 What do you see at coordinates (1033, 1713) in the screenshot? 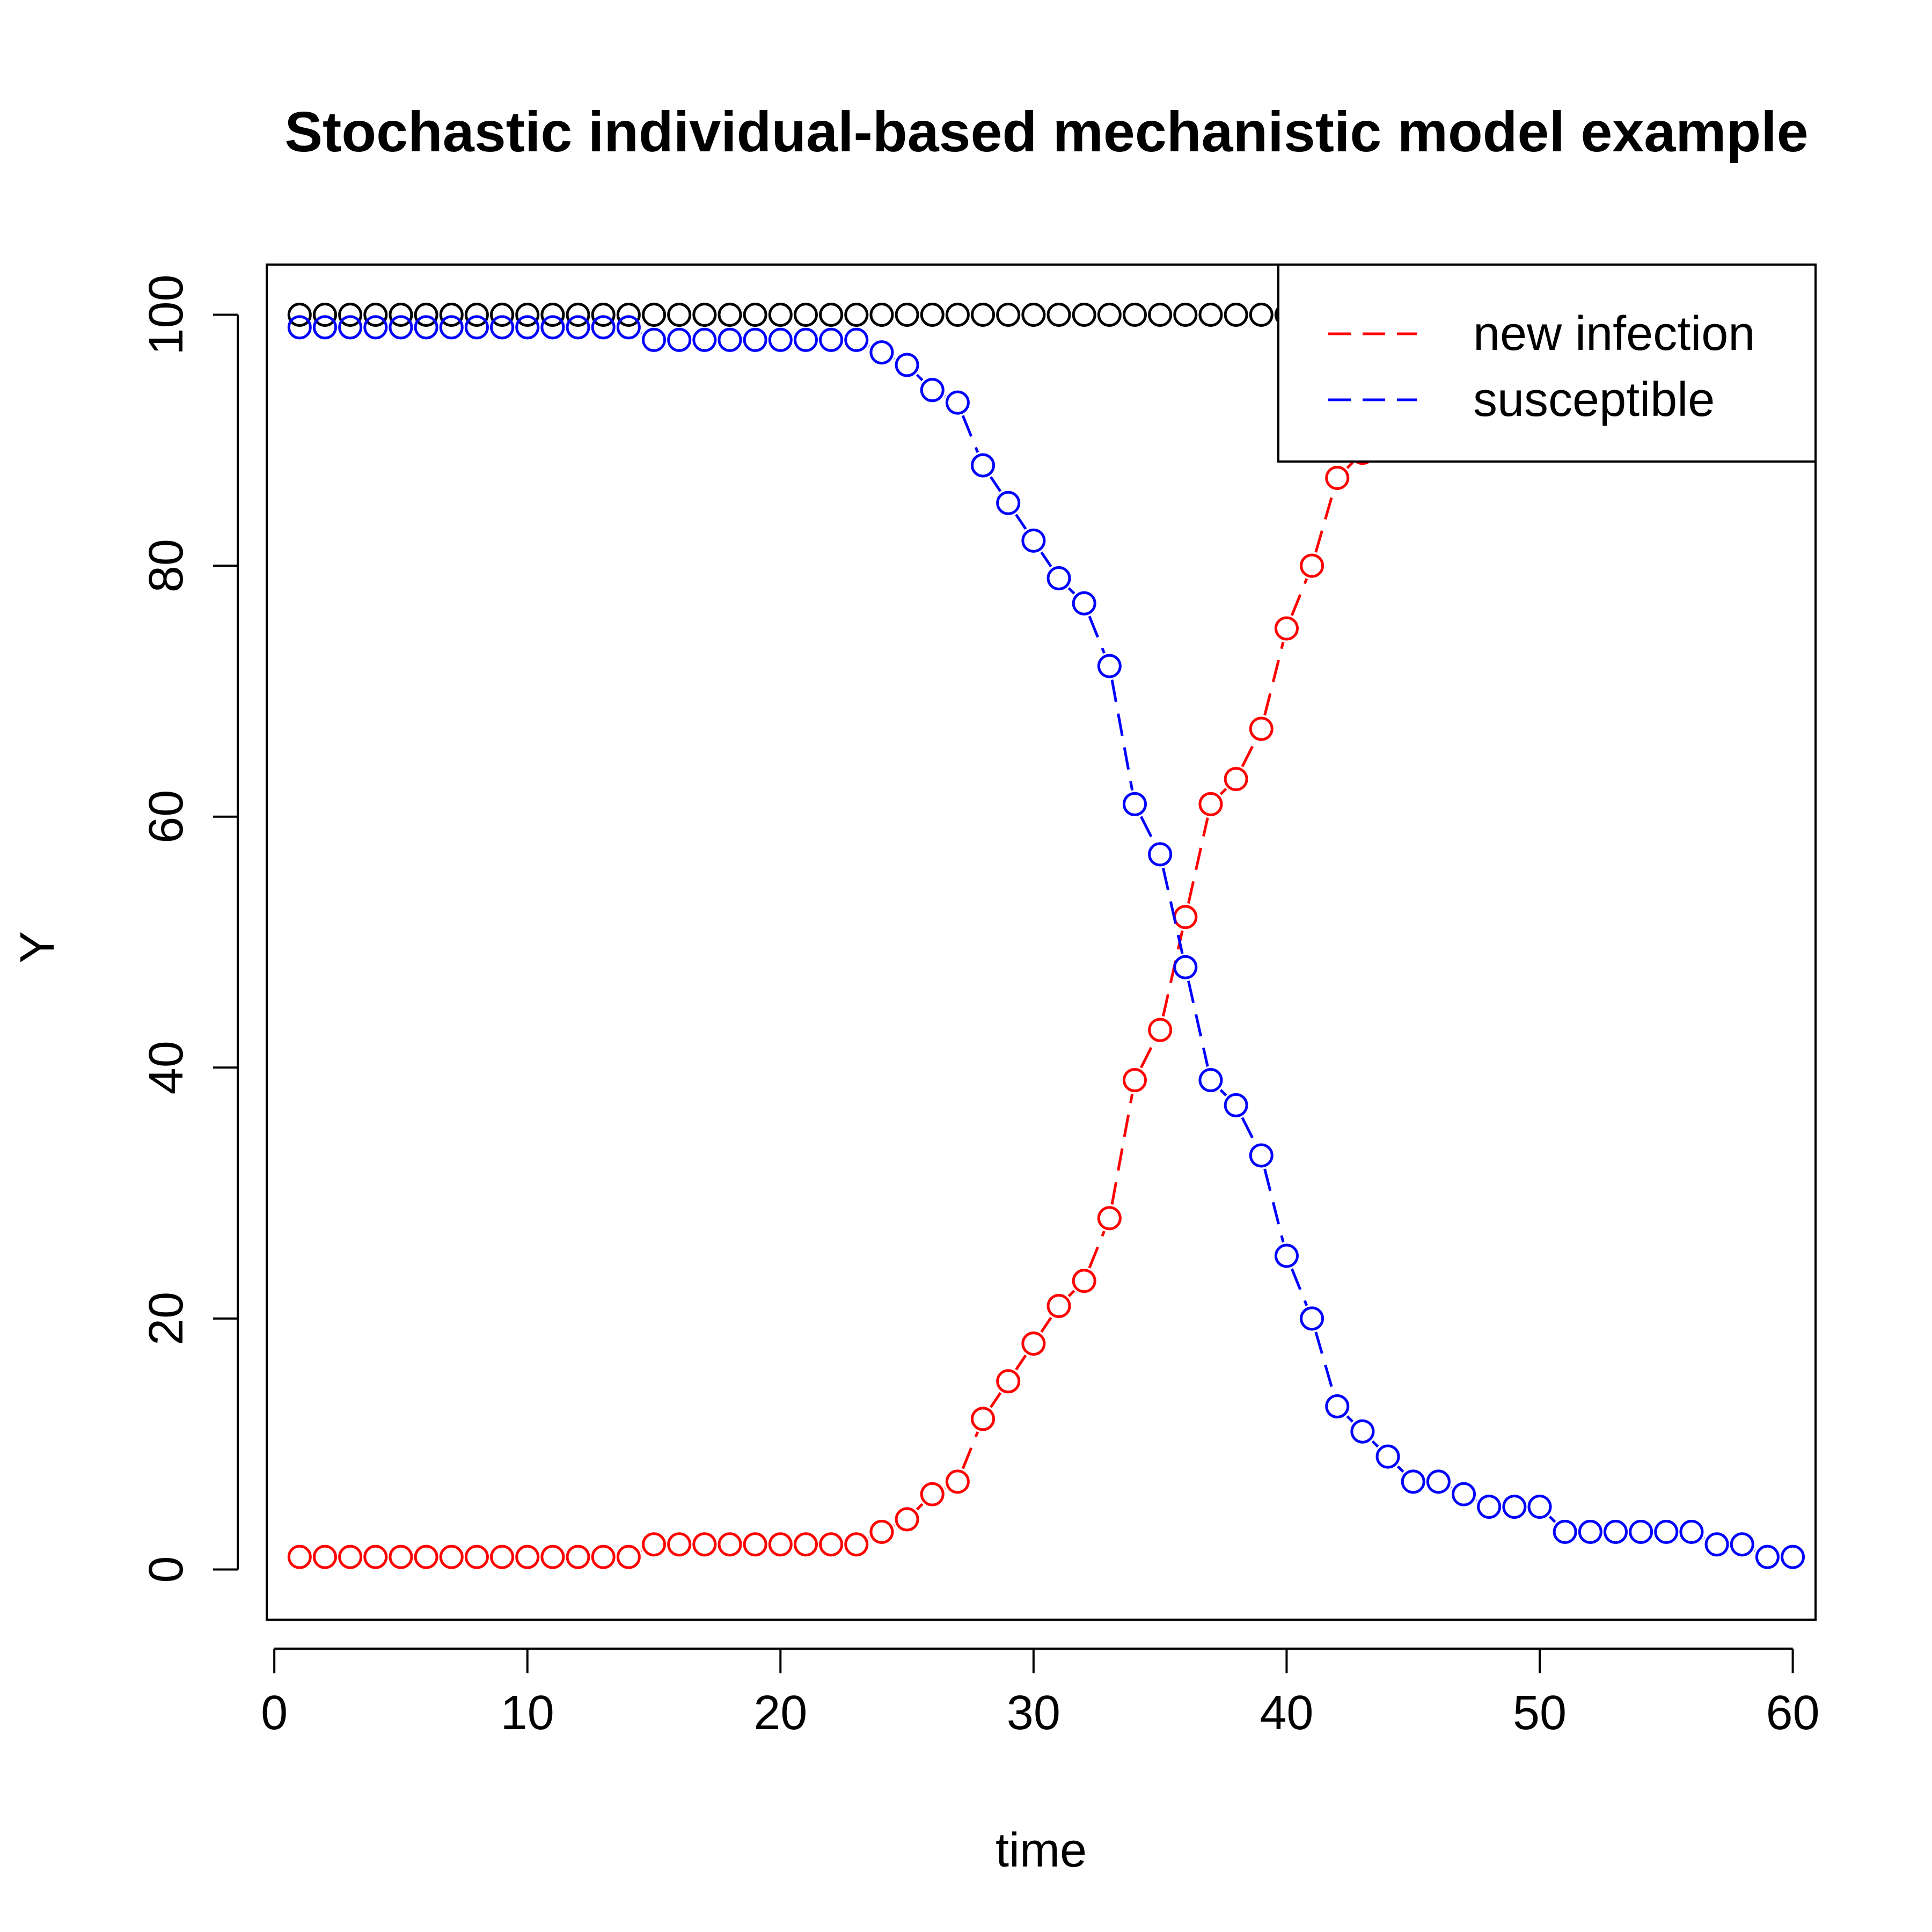
I see `x-tick-label: 30` at bounding box center [1033, 1713].